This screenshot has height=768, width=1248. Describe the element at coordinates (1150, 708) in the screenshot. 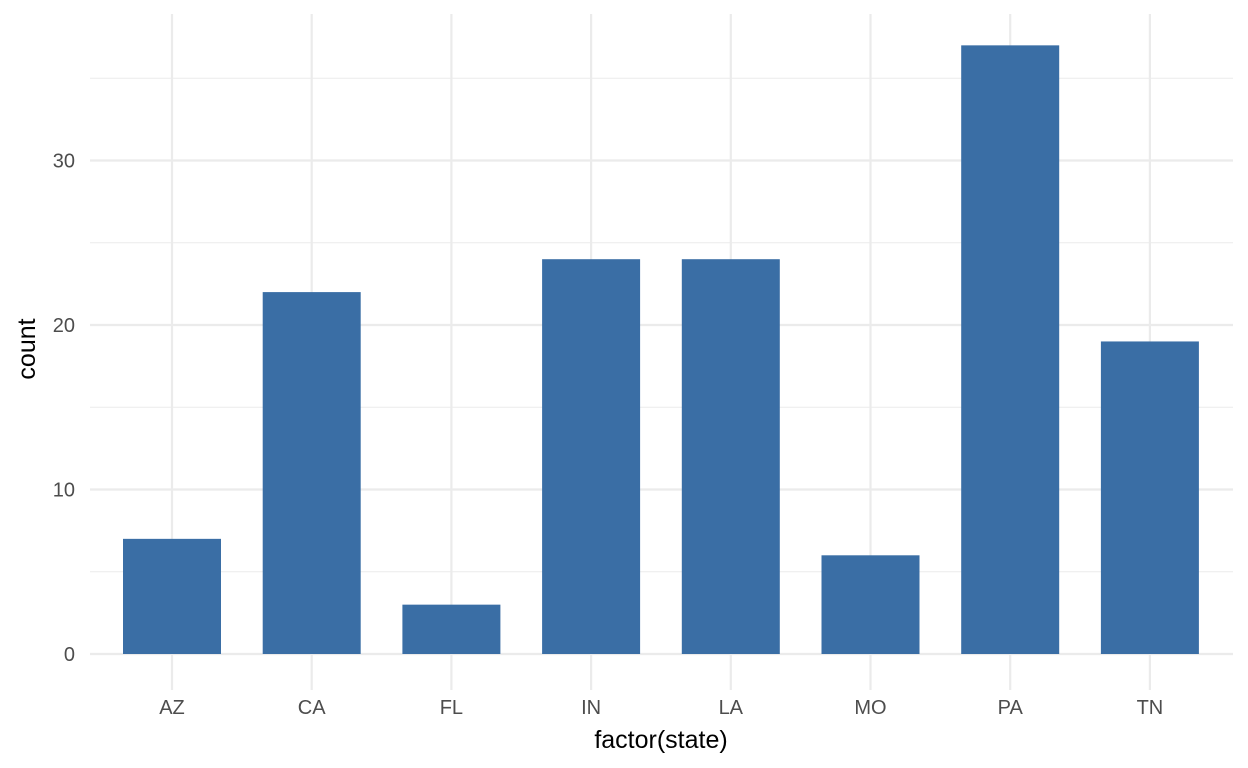

I see `x-tick-label: TN` at that location.